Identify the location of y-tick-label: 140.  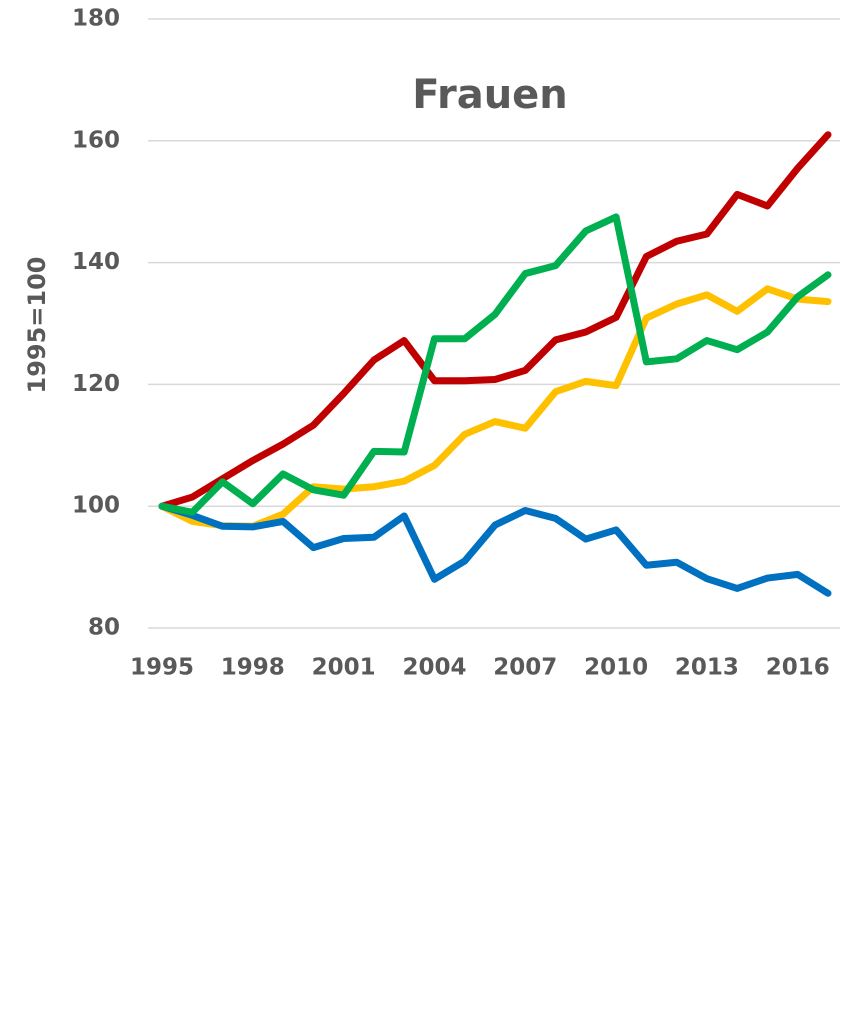
(96, 262).